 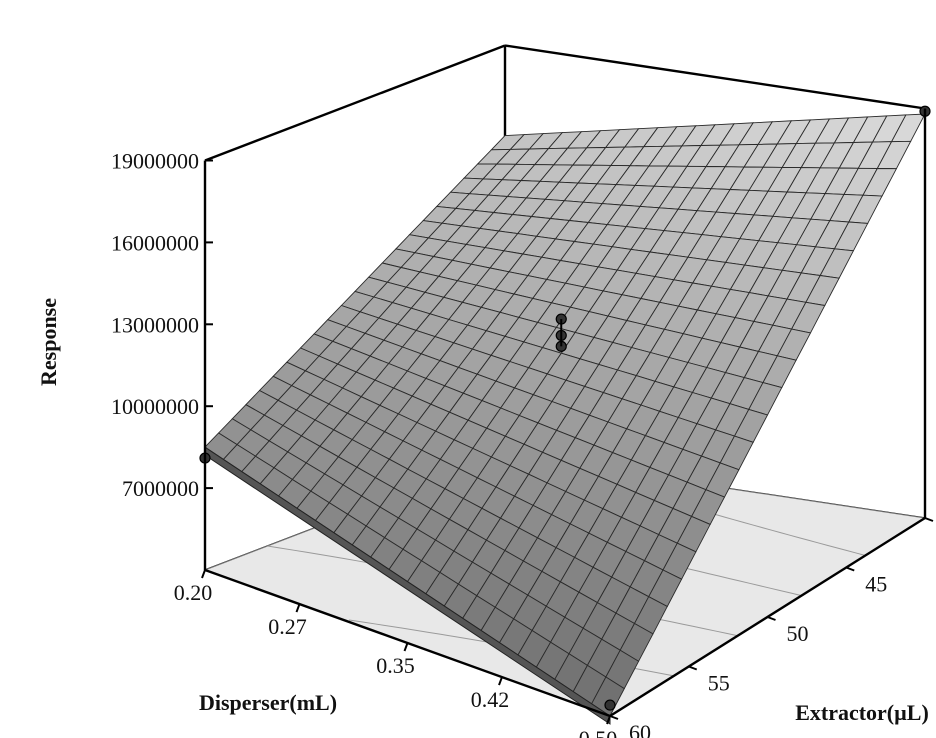 I want to click on y-axis-title: Extractor(µL), so click(x=862, y=712).